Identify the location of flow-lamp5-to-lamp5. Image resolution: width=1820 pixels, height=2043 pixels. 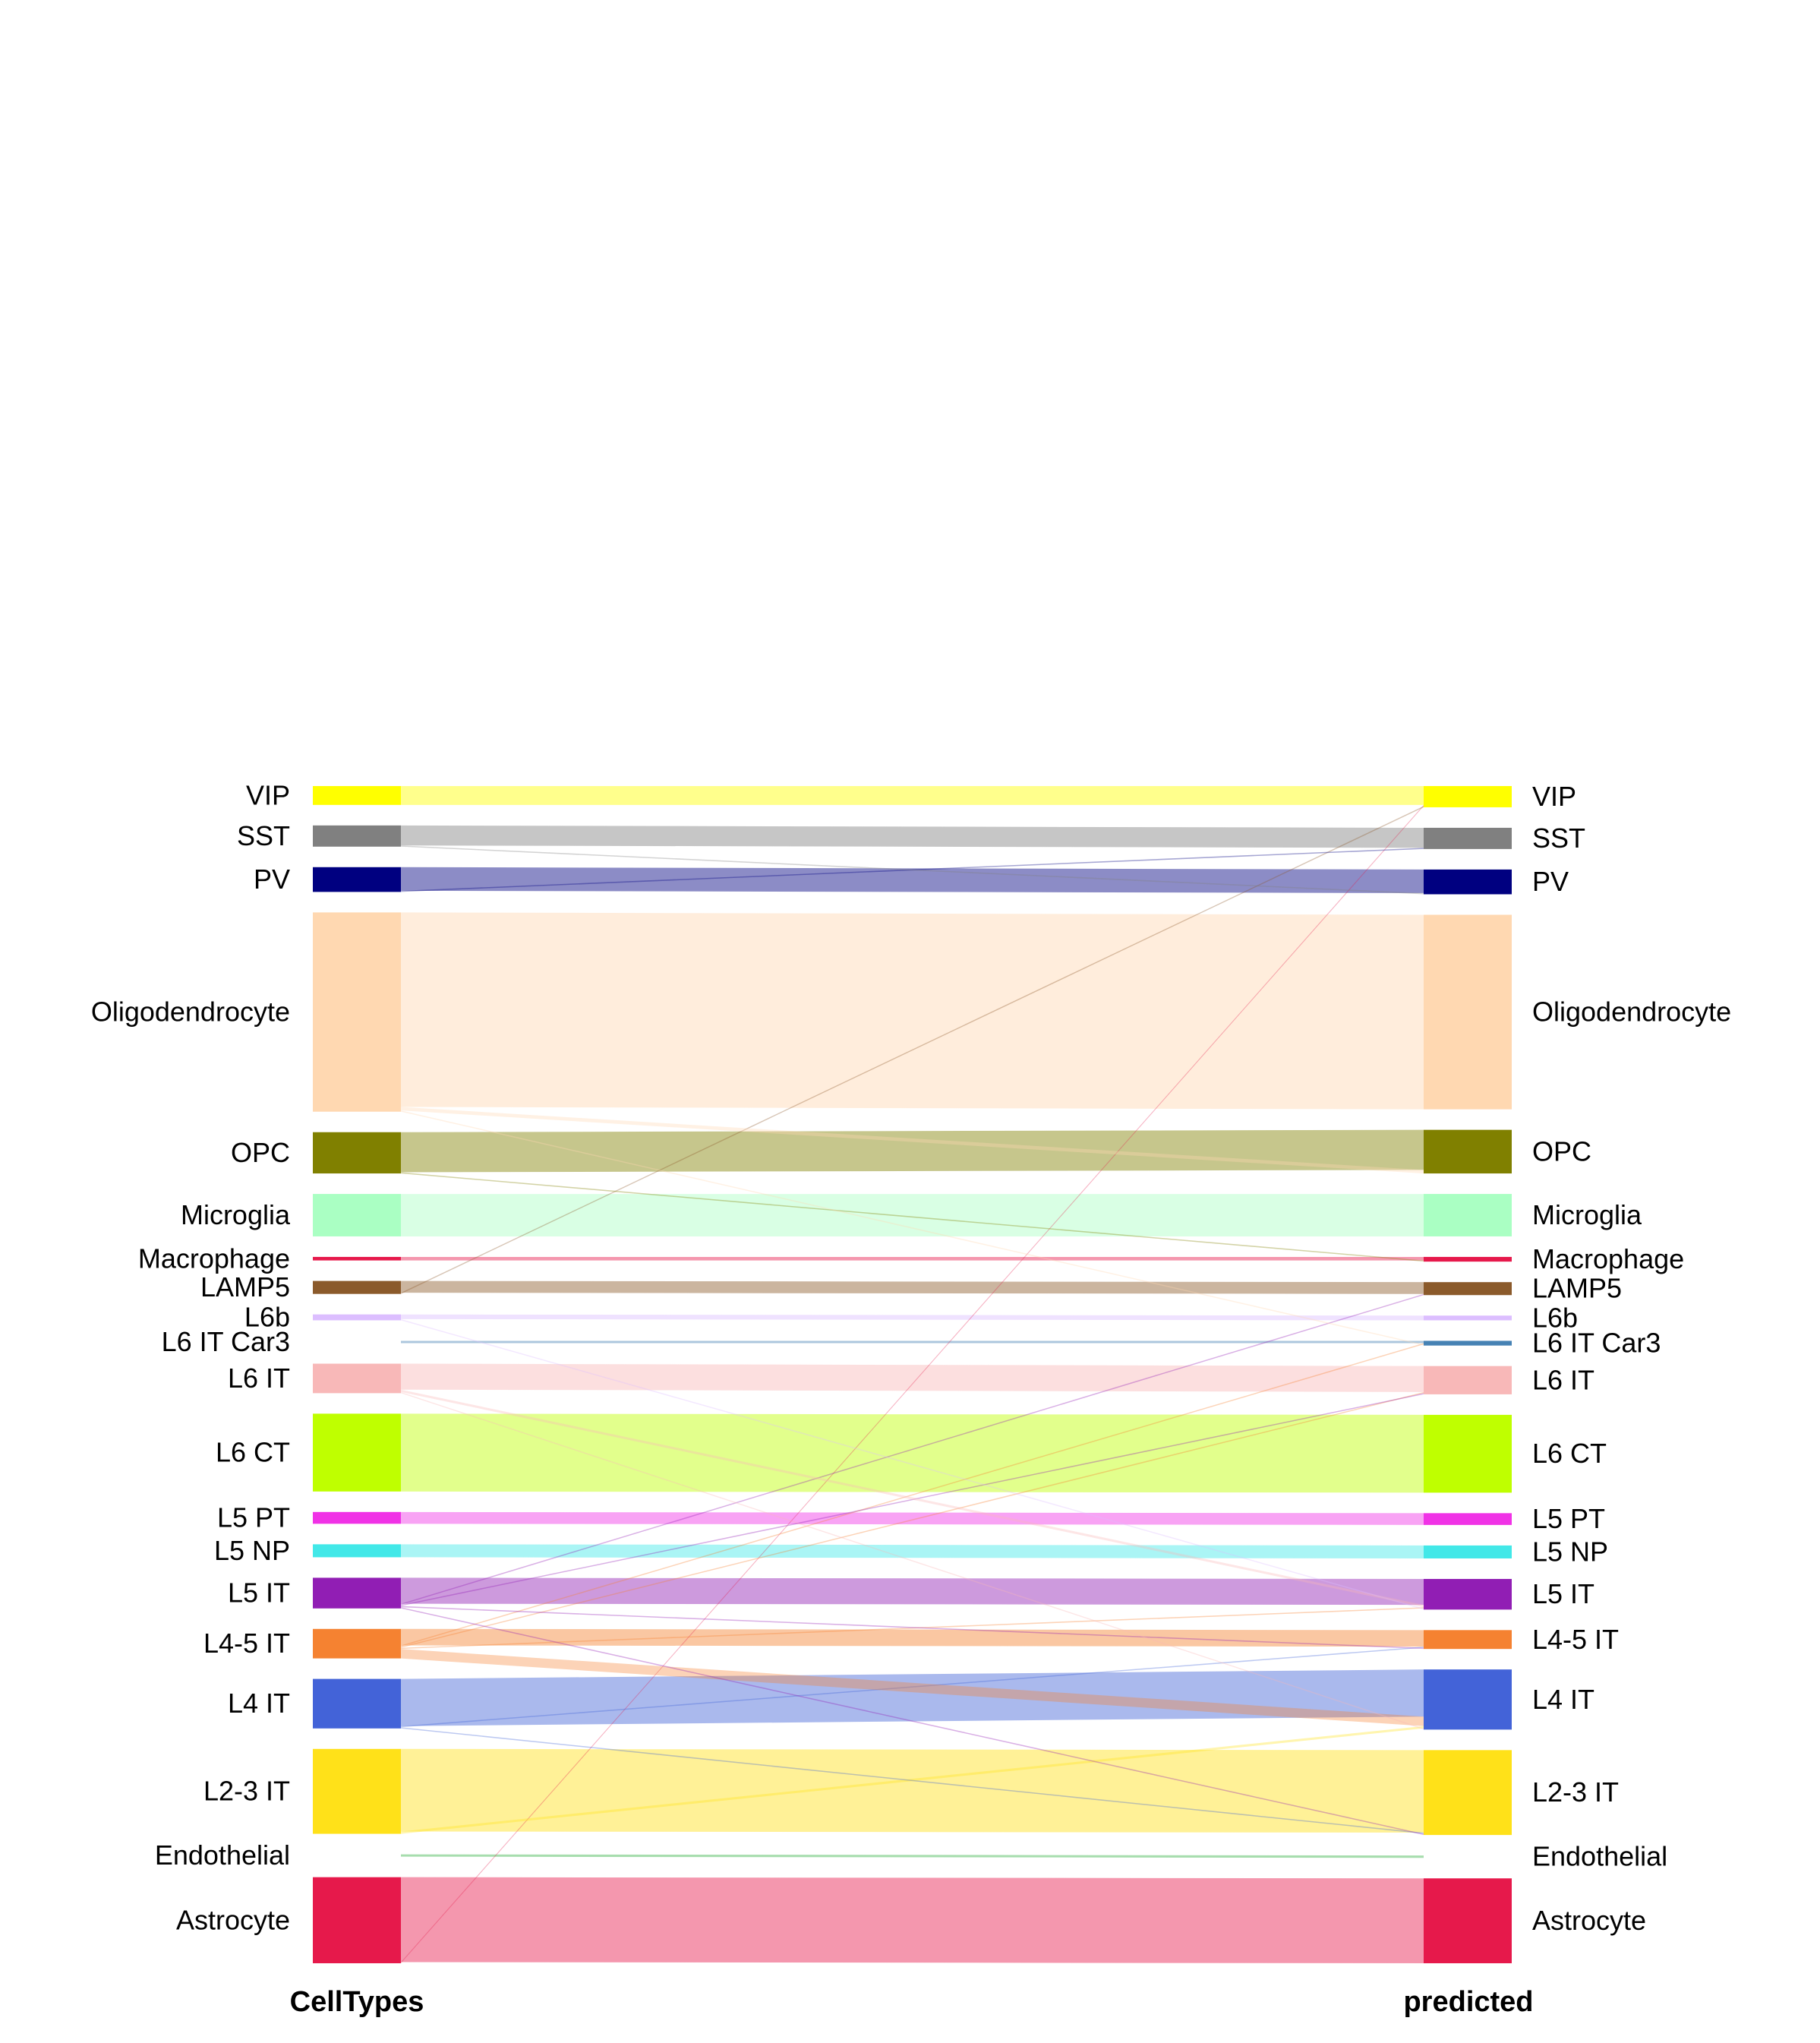
(913, 1287).